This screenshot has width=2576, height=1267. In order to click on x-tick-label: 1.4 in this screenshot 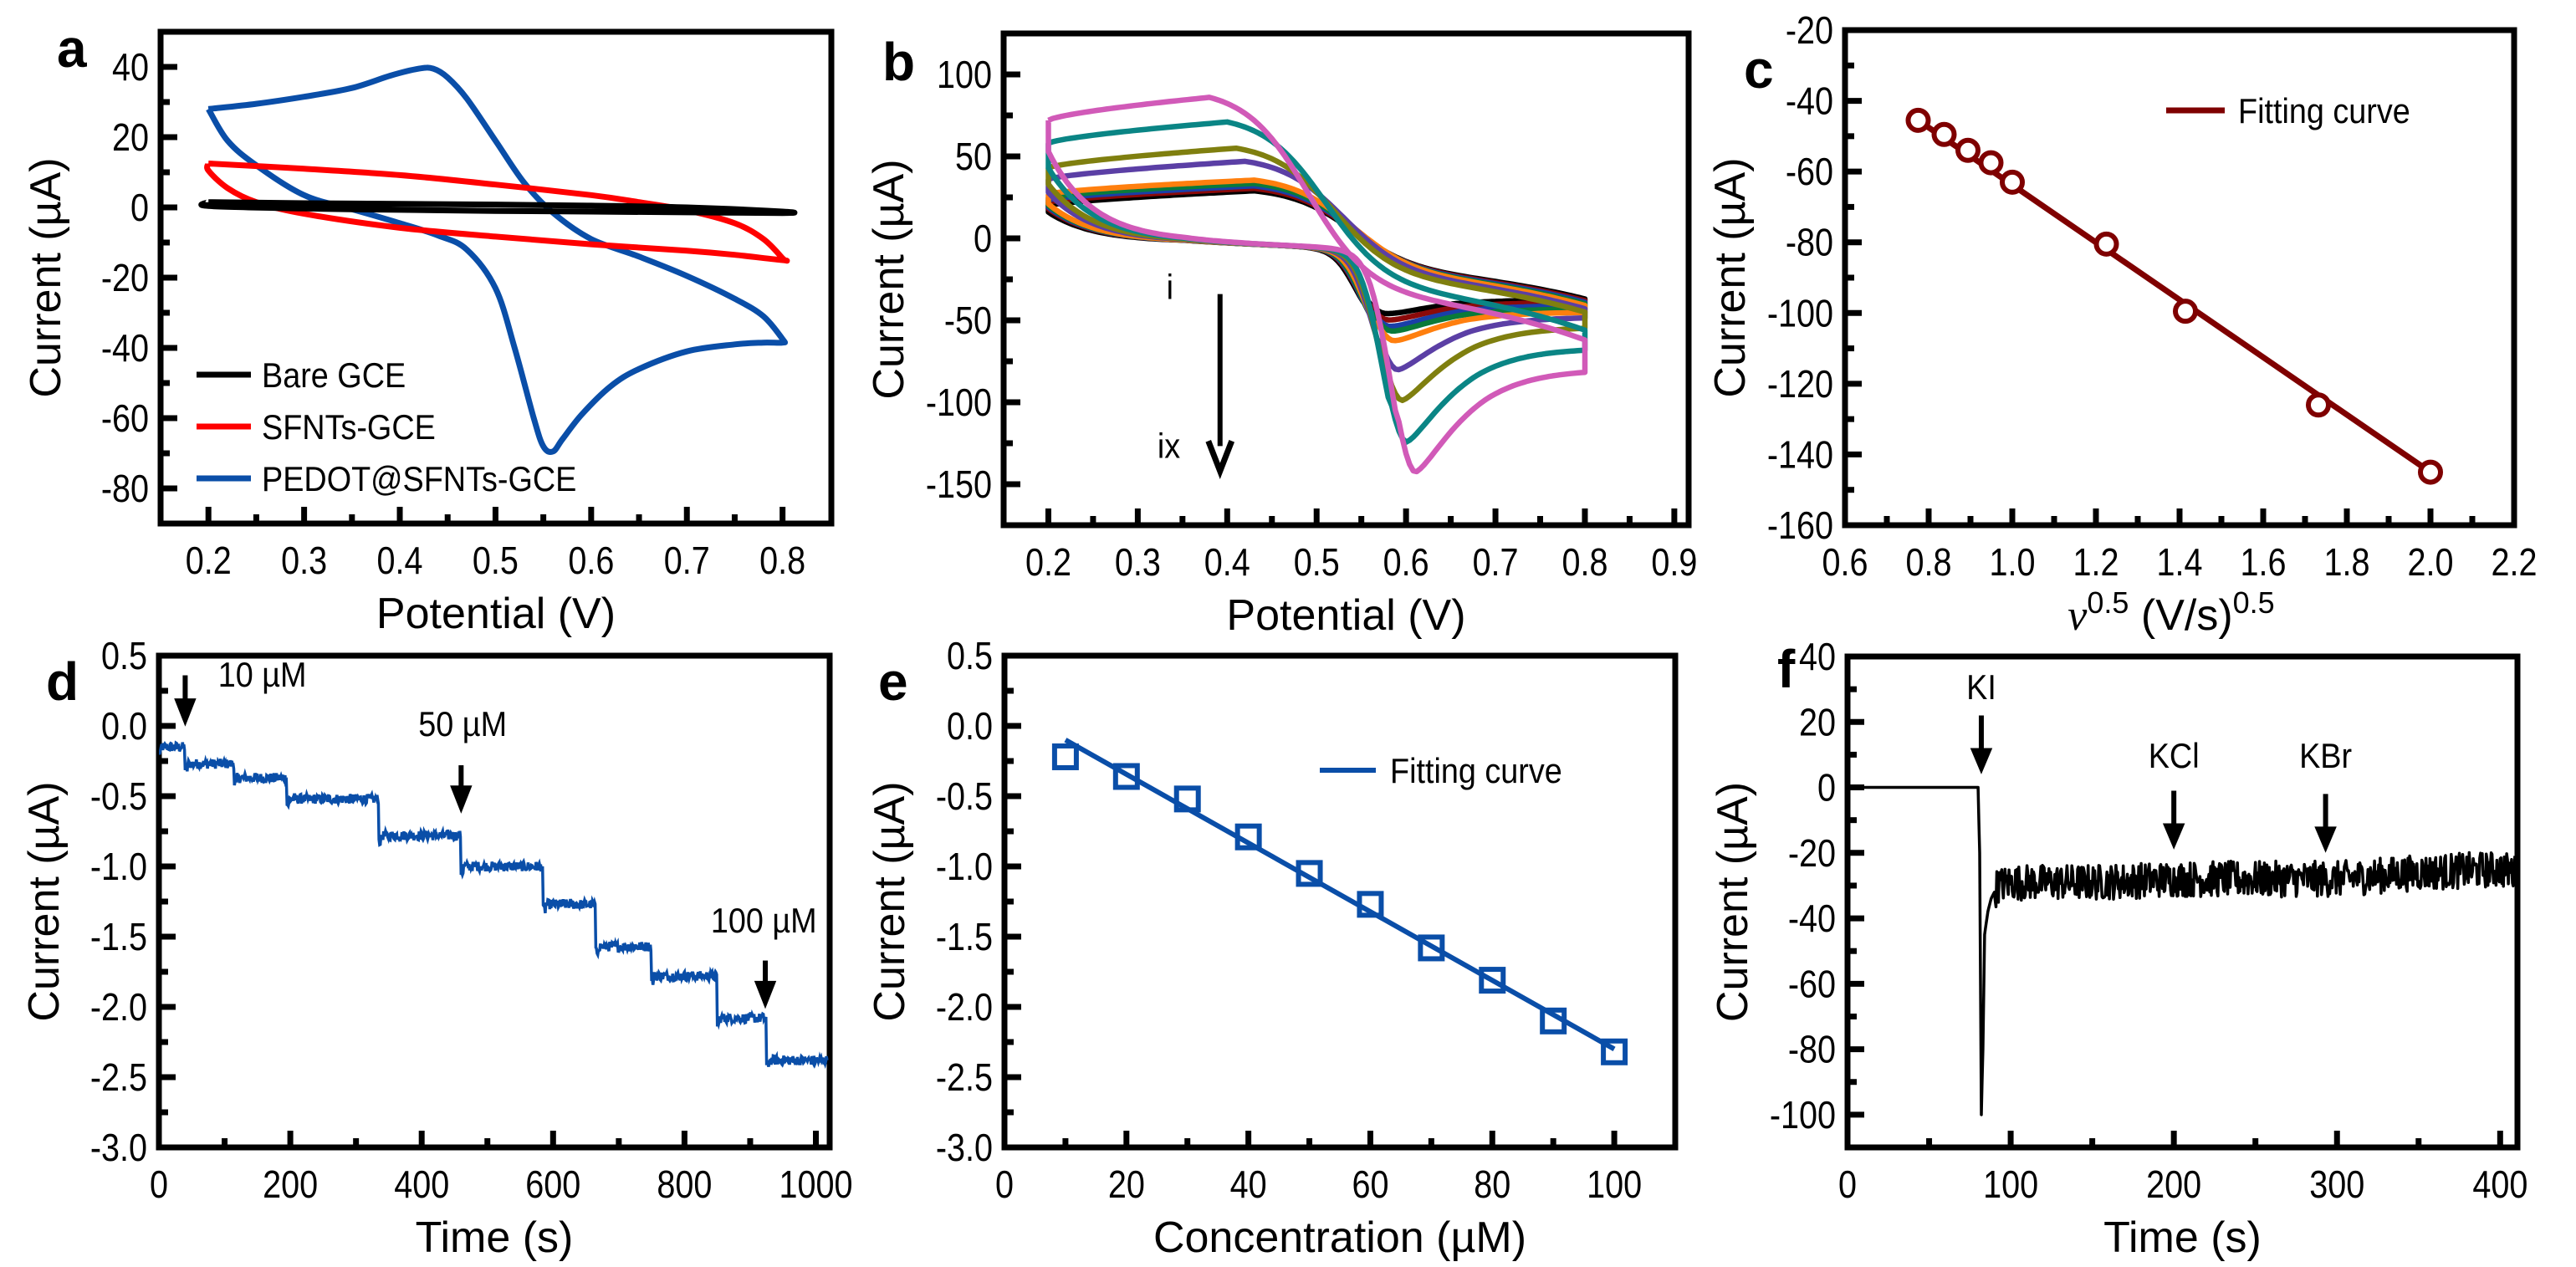, I will do `click(2180, 562)`.